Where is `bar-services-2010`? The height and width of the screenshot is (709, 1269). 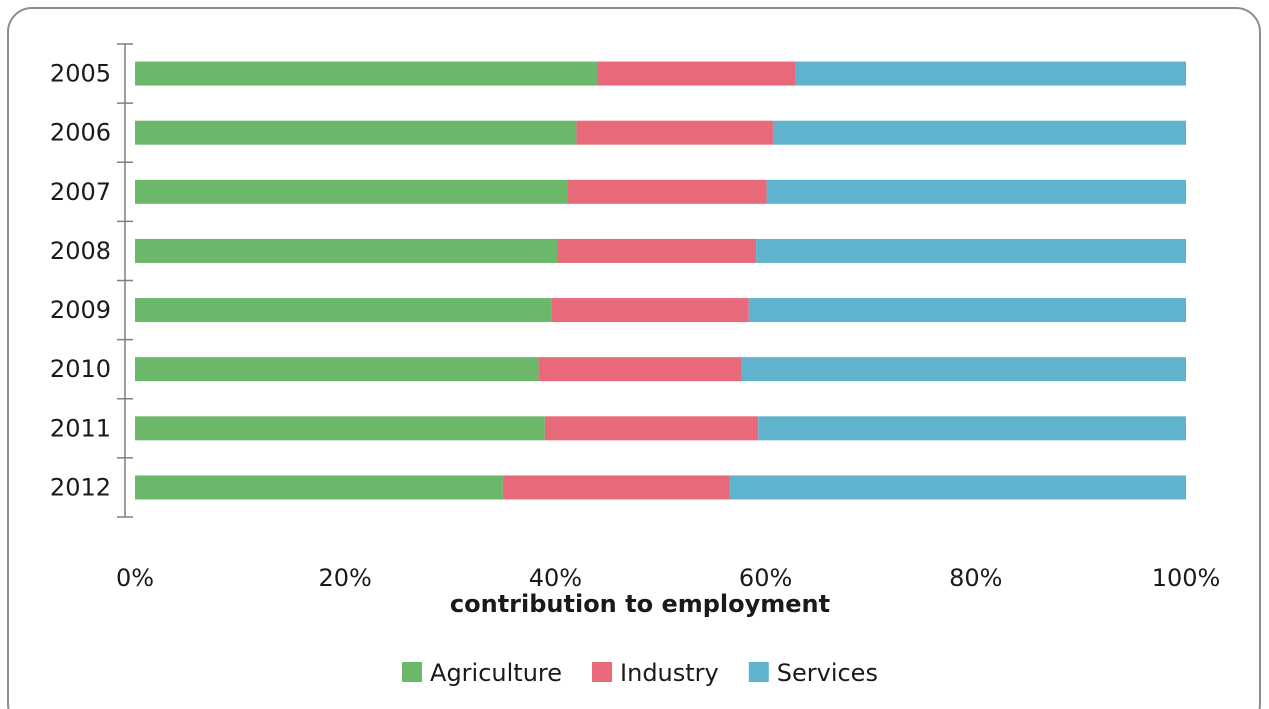 bar-services-2010 is located at coordinates (963, 369).